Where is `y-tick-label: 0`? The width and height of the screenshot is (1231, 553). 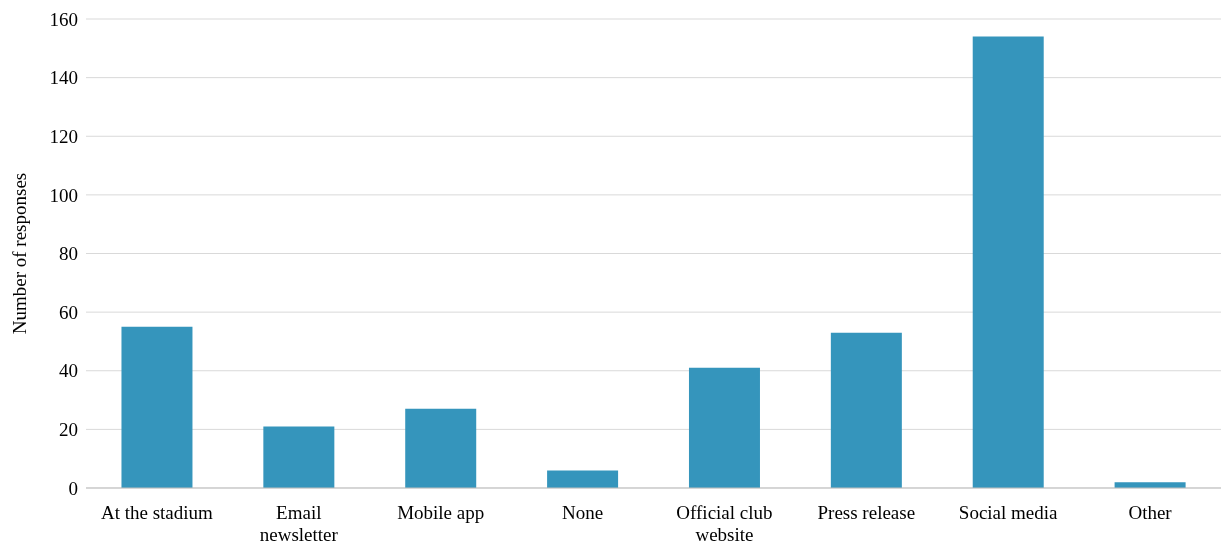 y-tick-label: 0 is located at coordinates (73, 488).